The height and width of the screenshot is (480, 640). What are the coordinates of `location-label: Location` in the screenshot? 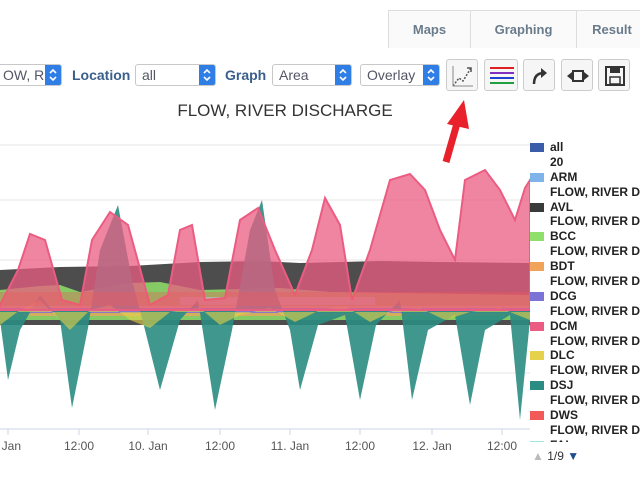 It's located at (101, 75).